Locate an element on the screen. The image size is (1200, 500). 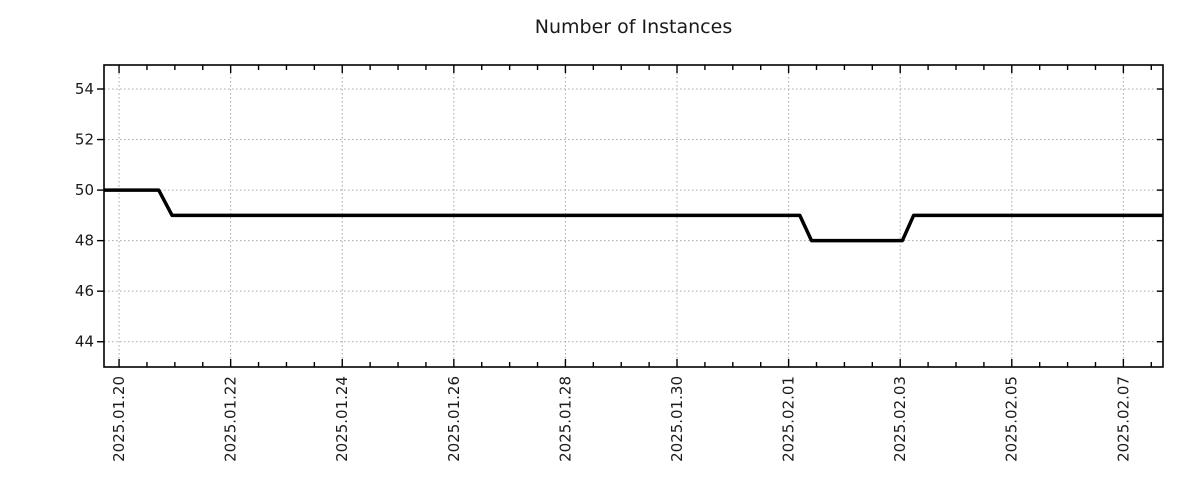
x-tick-label: 2025.02.07 is located at coordinates (1123, 419).